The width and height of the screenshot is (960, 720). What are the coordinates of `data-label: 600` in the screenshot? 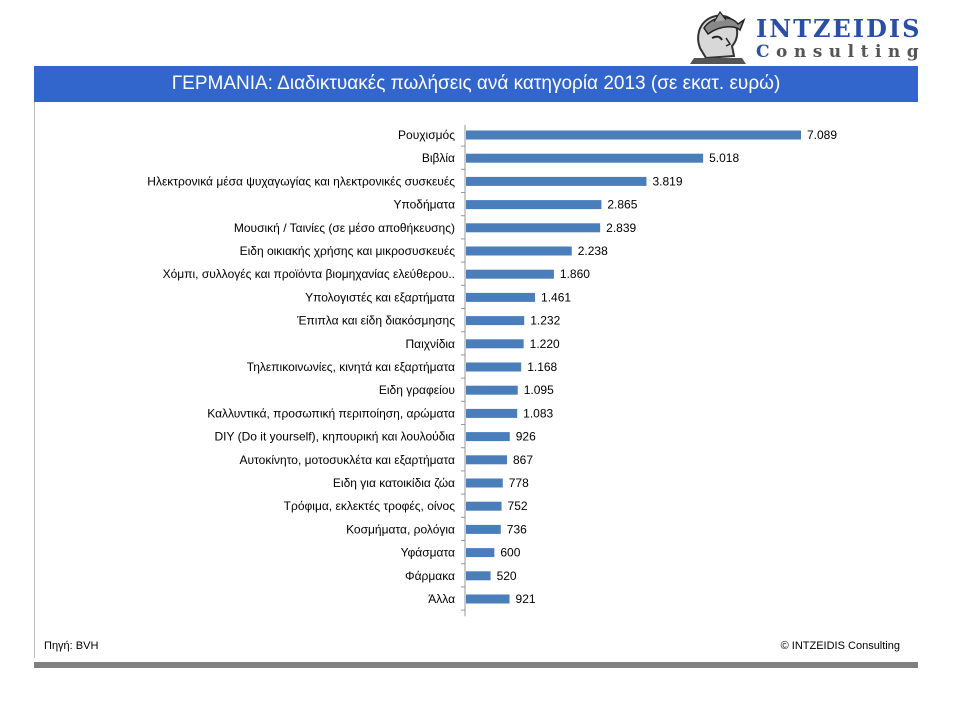 It's located at (510, 553).